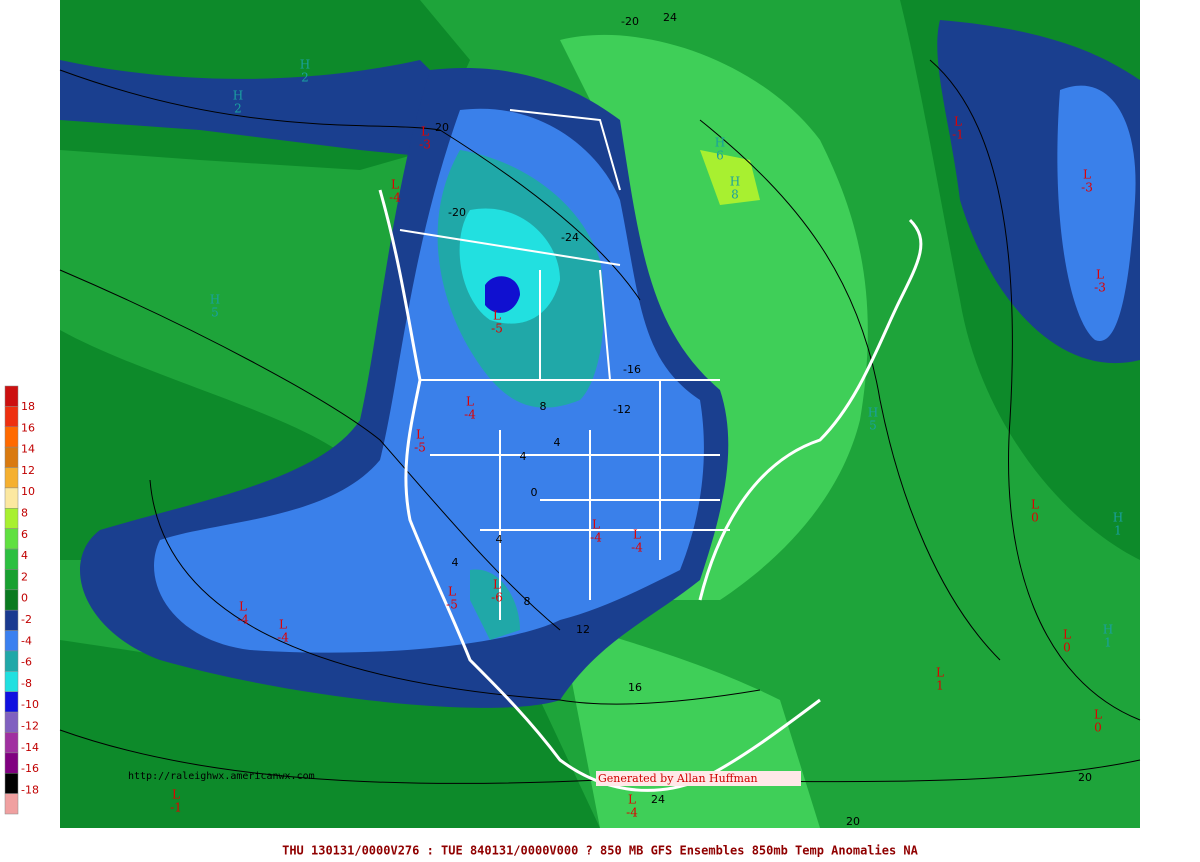 The image size is (1200, 862). Describe the element at coordinates (570, 237) in the screenshot. I see `contour-label: -24` at that location.